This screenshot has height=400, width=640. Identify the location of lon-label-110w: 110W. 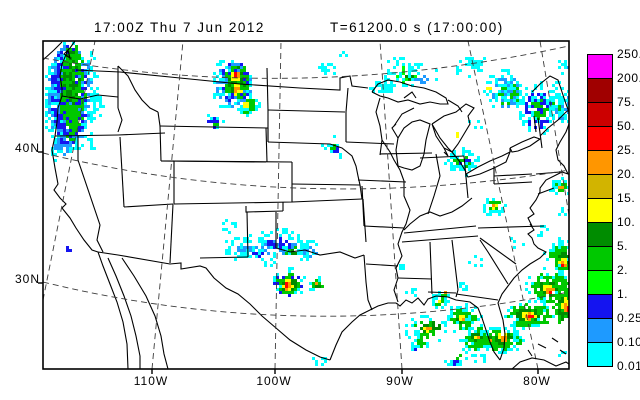
(151, 381).